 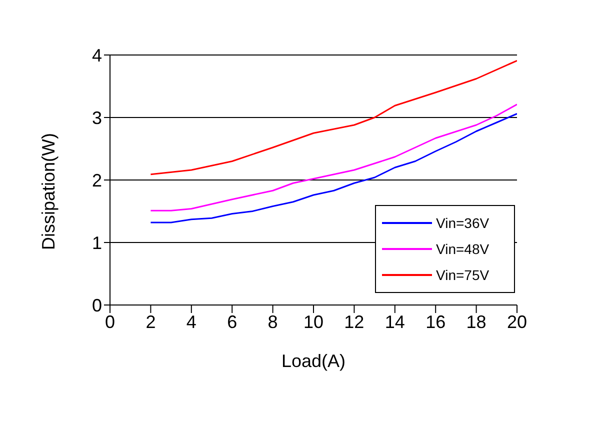 I want to click on legend-label: Vin=75V, so click(x=463, y=275).